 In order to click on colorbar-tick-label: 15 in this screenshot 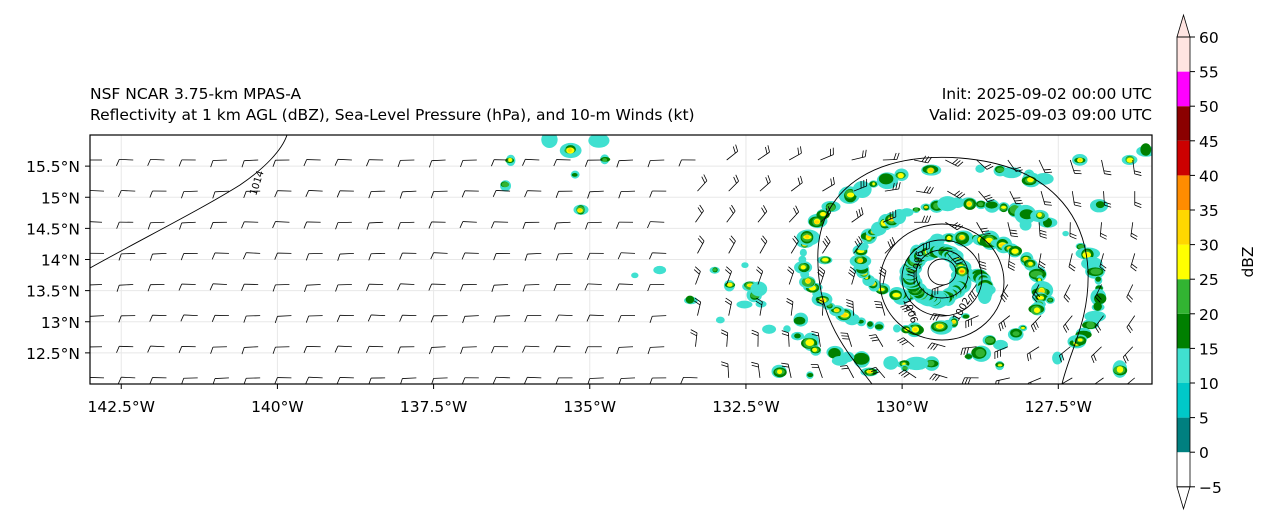, I will do `click(1209, 349)`.